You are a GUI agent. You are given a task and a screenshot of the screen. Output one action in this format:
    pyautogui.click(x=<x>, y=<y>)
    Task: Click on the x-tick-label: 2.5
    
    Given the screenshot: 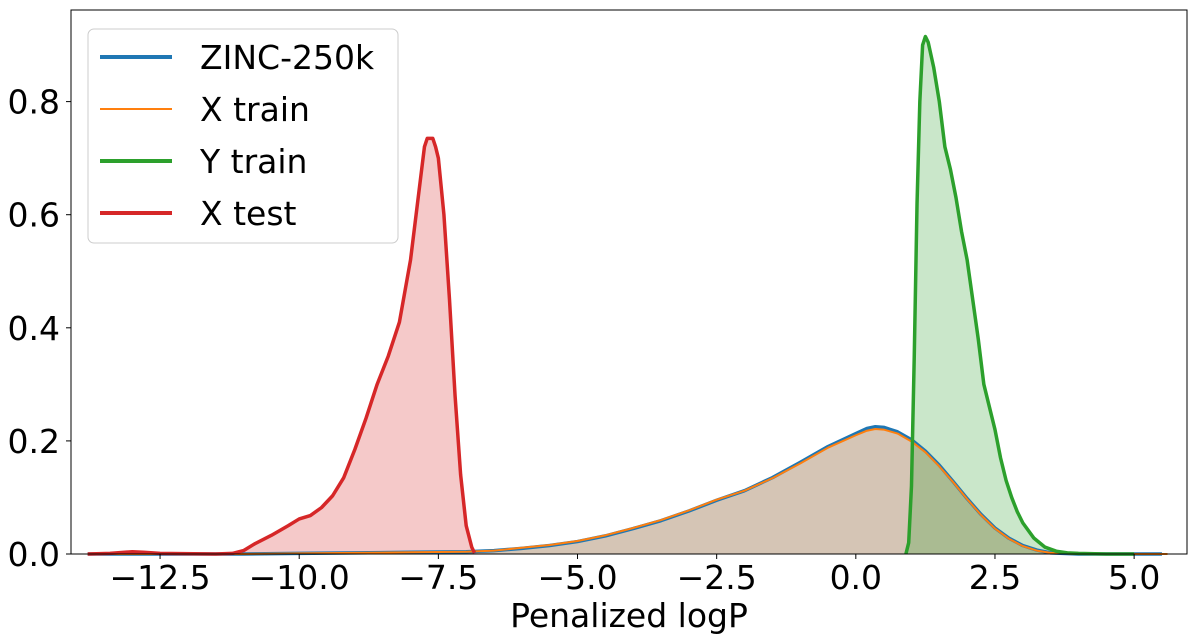 What is the action you would take?
    pyautogui.click(x=995, y=577)
    